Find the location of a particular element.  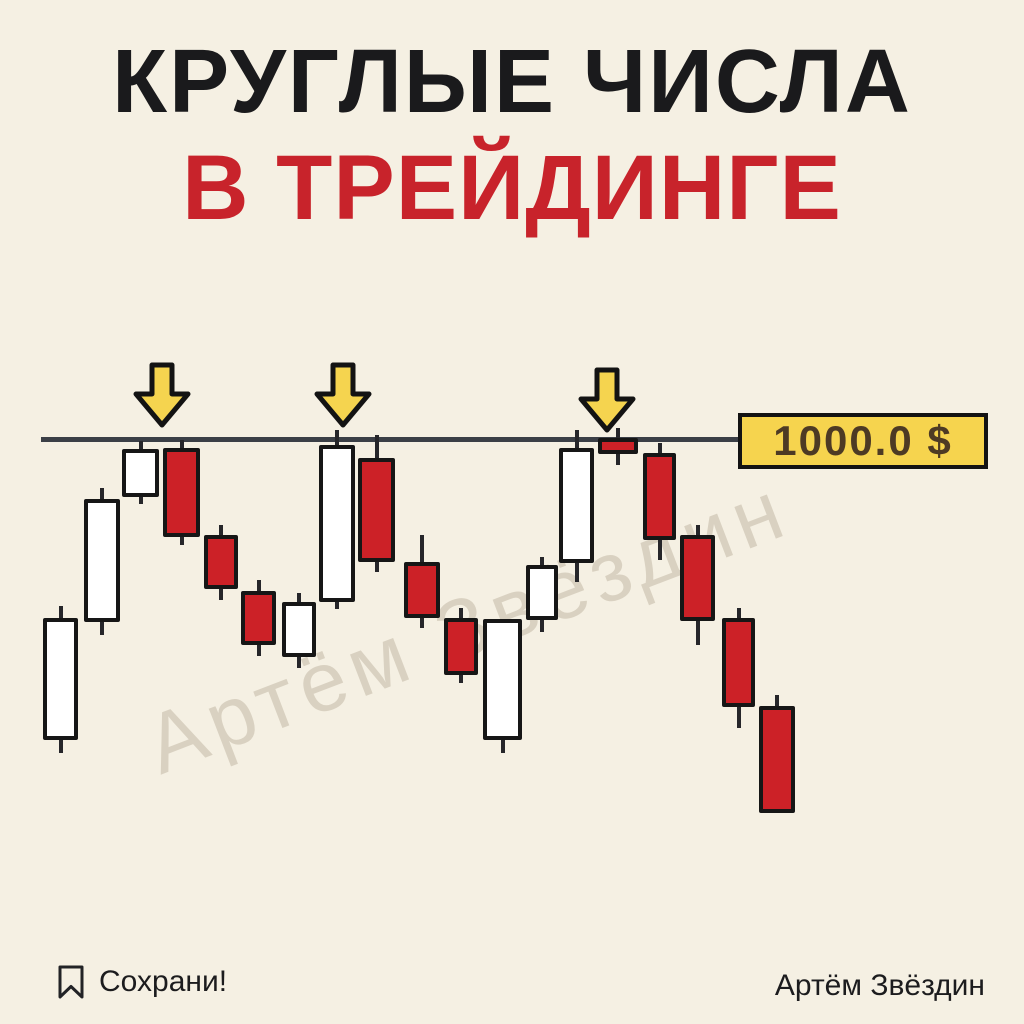

save-label: Сохрани! is located at coordinates (163, 981).